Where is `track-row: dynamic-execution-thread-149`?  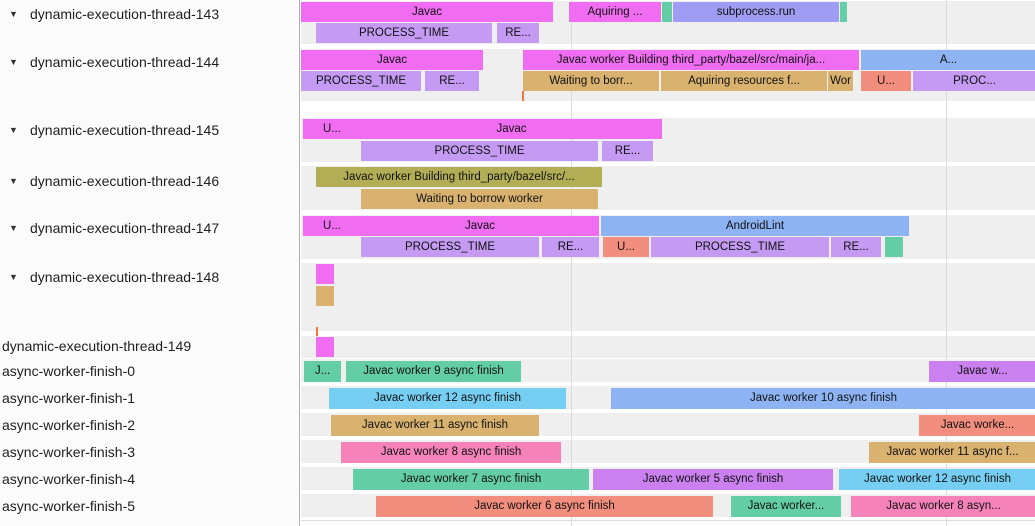 track-row: dynamic-execution-thread-149 is located at coordinates (149, 346).